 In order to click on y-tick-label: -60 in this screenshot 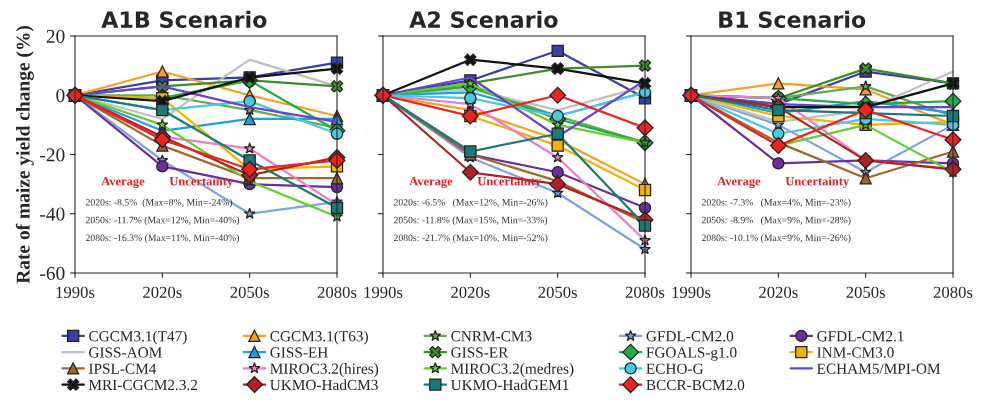, I will do `click(52, 273)`.